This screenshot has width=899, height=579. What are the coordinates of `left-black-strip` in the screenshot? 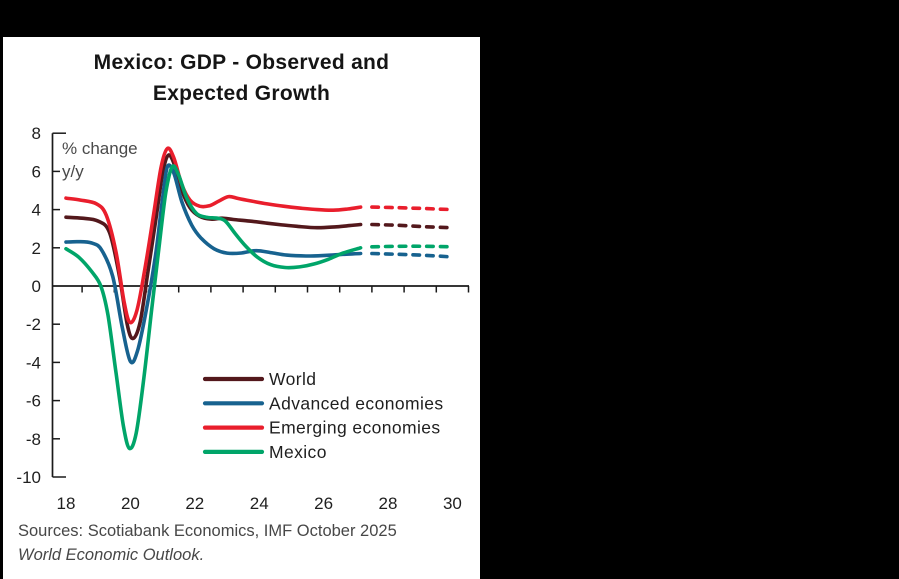 It's located at (1, 289).